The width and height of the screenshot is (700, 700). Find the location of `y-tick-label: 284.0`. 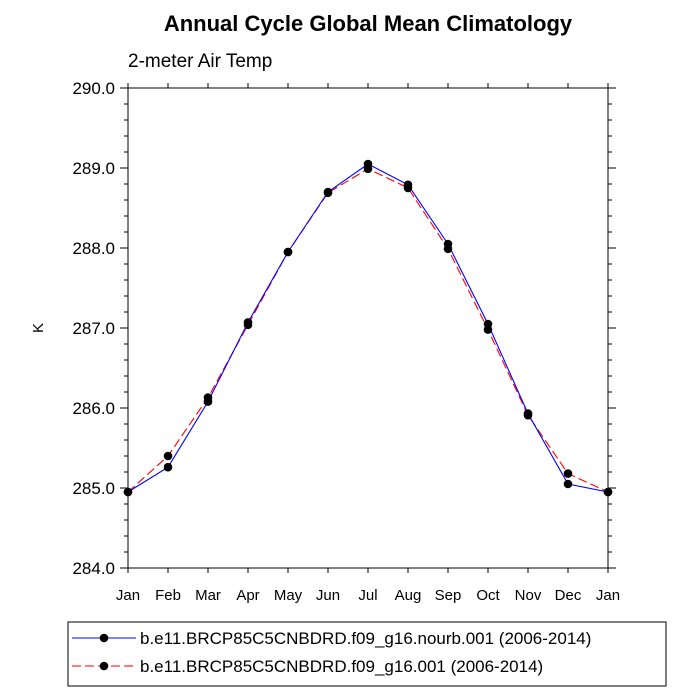

y-tick-label: 284.0 is located at coordinates (93, 568).